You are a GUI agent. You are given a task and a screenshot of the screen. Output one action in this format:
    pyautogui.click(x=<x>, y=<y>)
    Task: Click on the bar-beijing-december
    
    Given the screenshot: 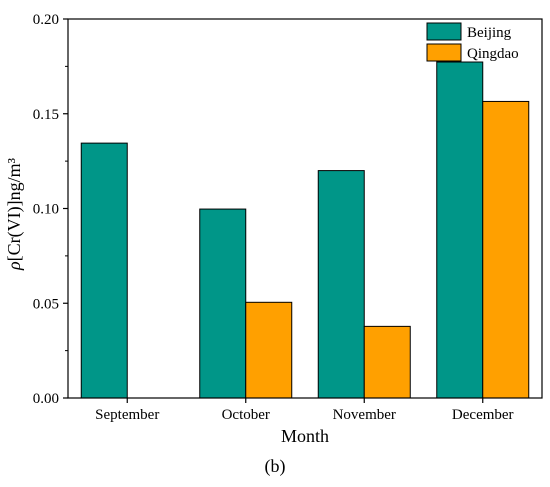 What is the action you would take?
    pyautogui.click(x=460, y=230)
    